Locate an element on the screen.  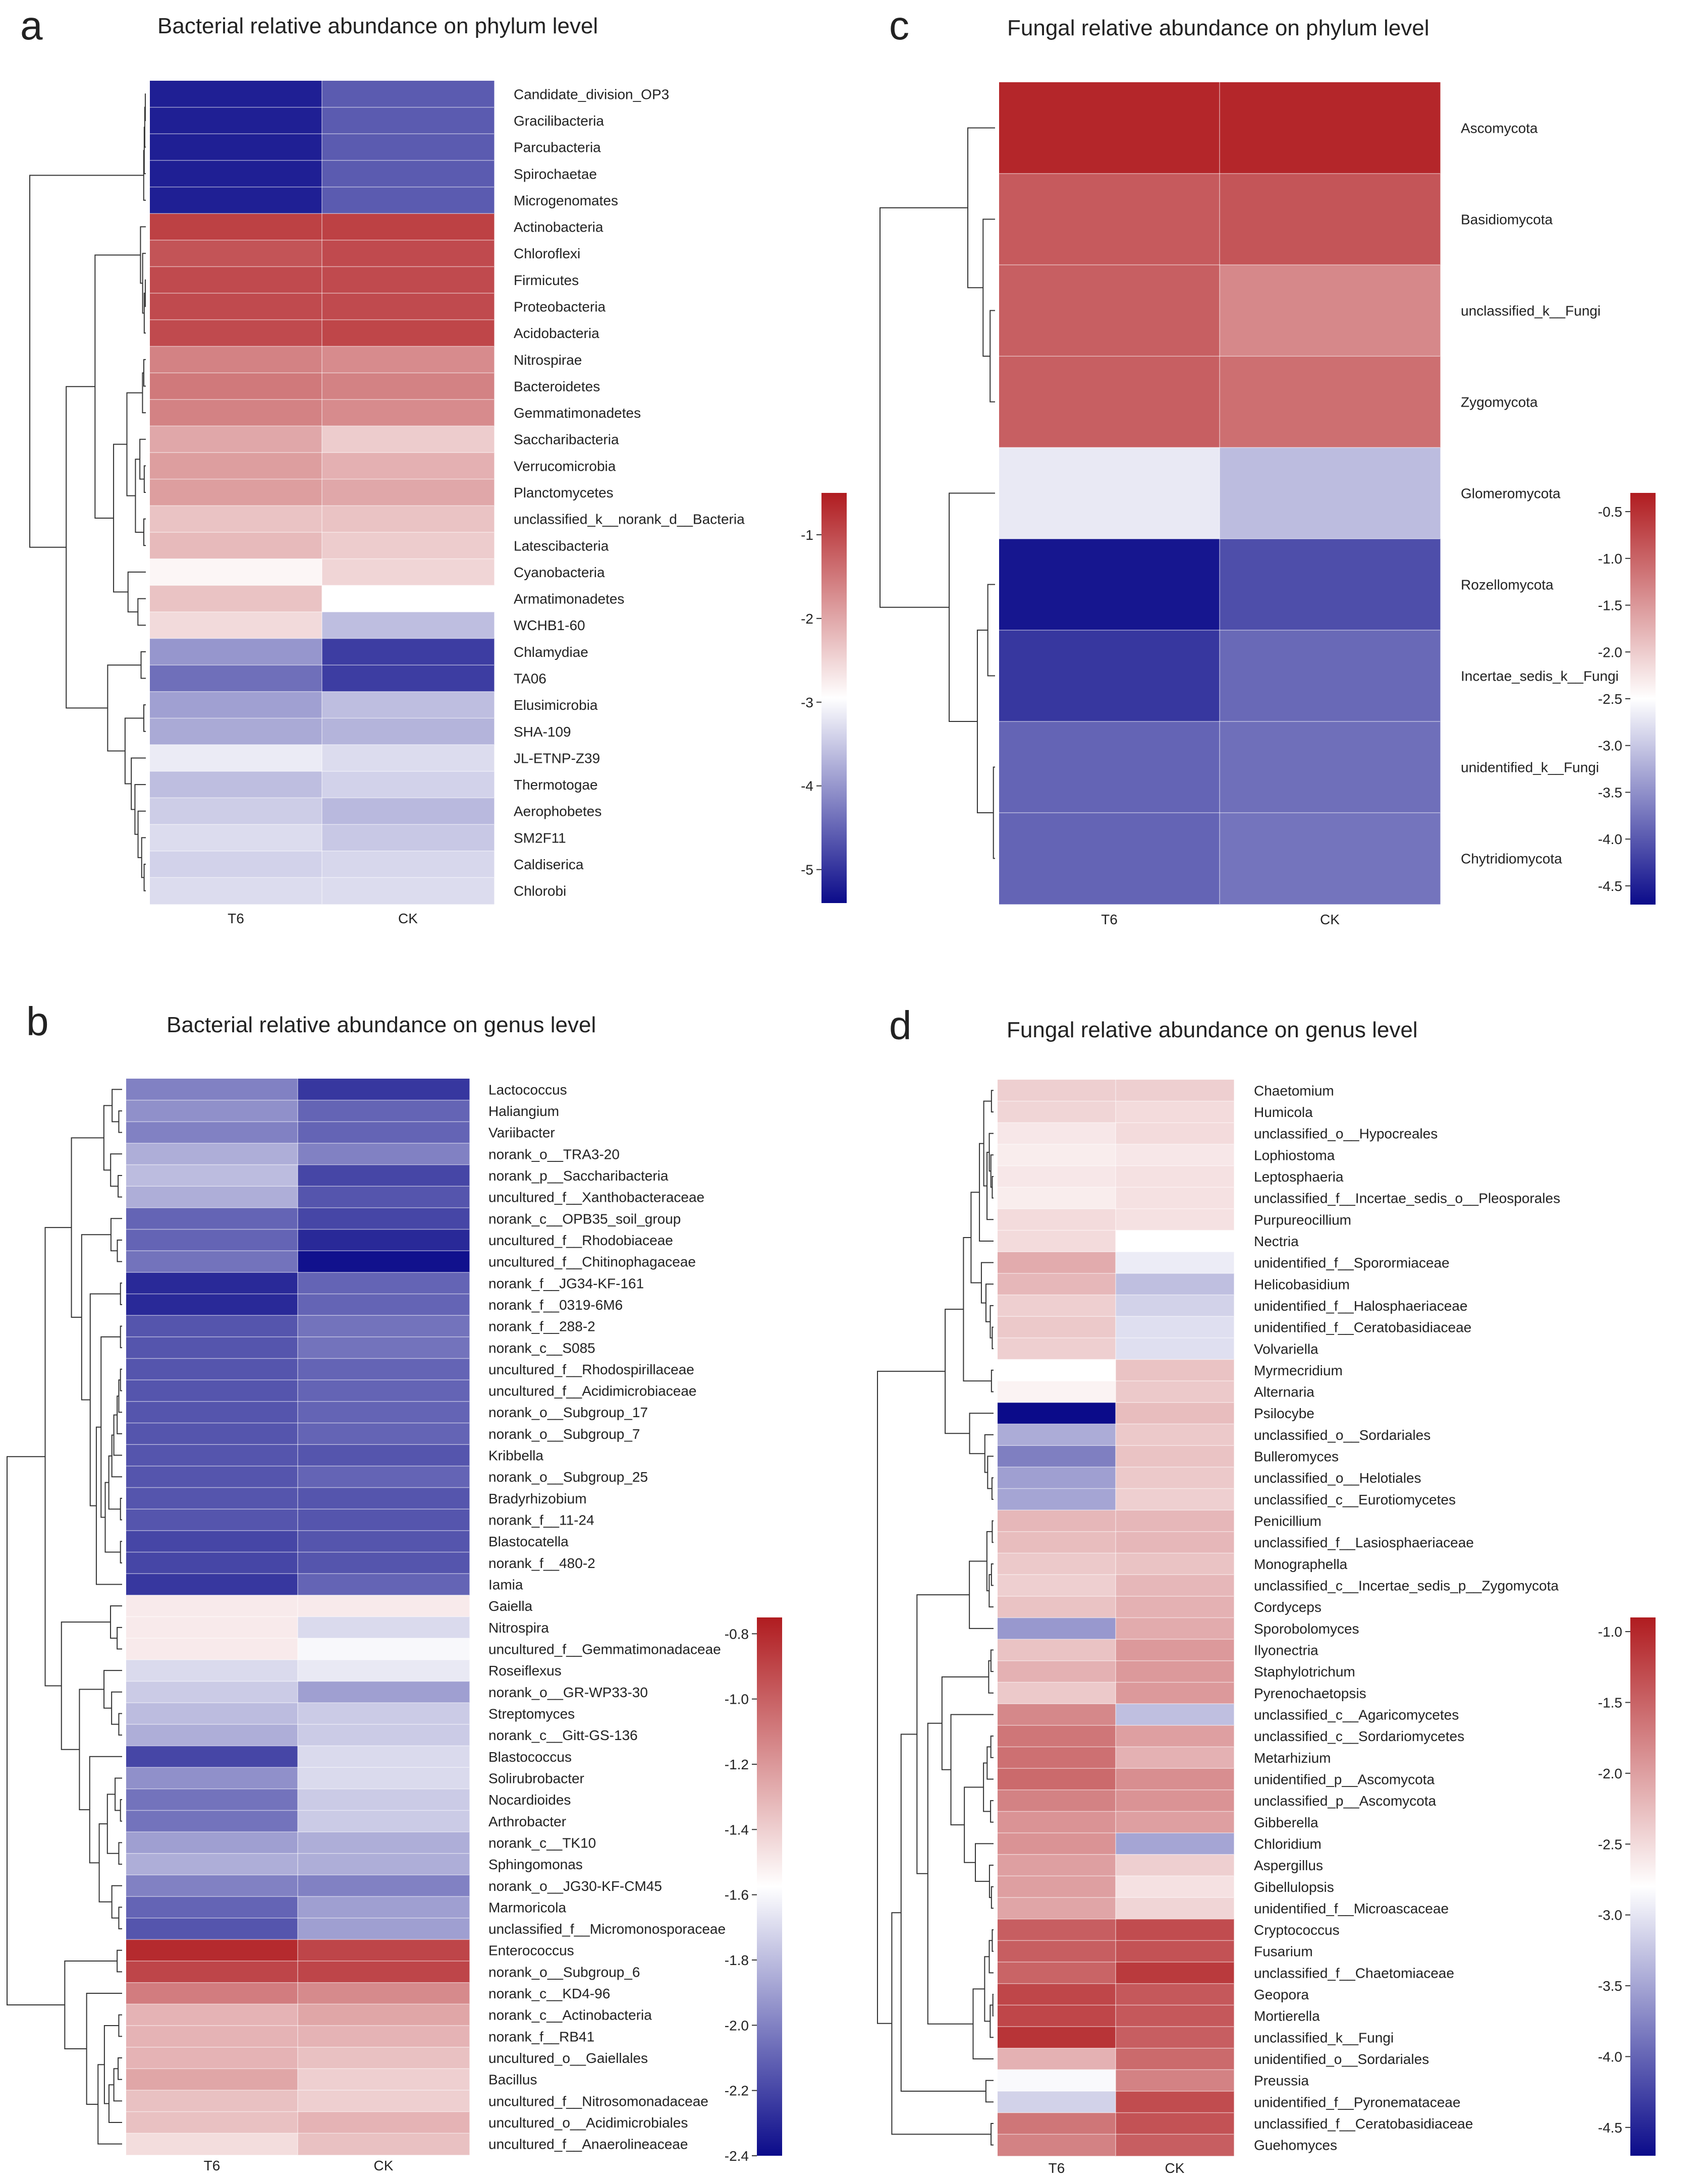
row-label: Blastocatella is located at coordinates (528, 1541).